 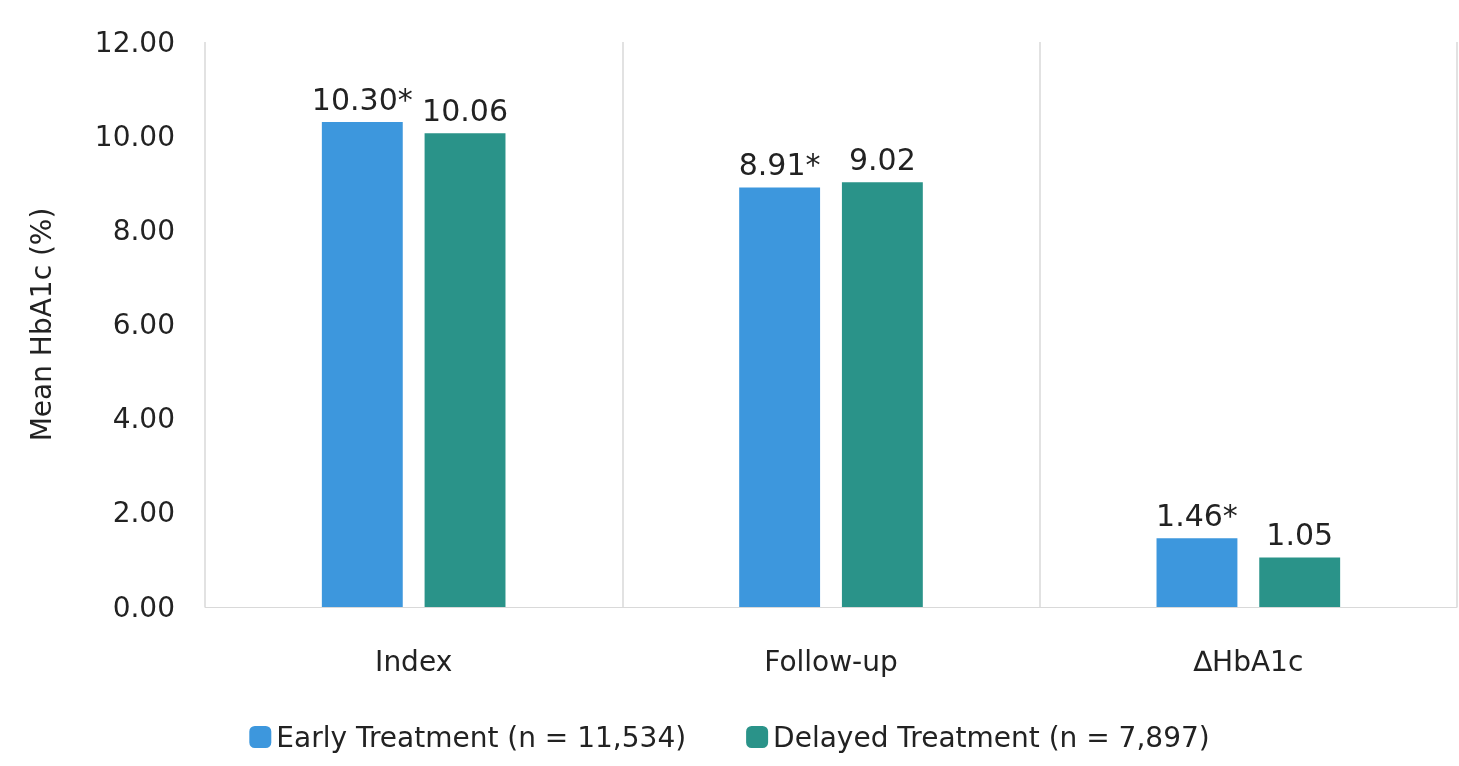 What do you see at coordinates (465, 110) in the screenshot?
I see `data-label: 10.06` at bounding box center [465, 110].